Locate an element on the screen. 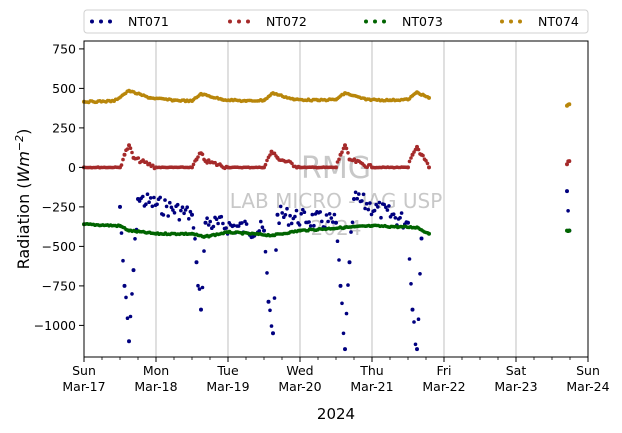 The width and height of the screenshot is (622, 433). x-tick-day: Tue is located at coordinates (227, 370).